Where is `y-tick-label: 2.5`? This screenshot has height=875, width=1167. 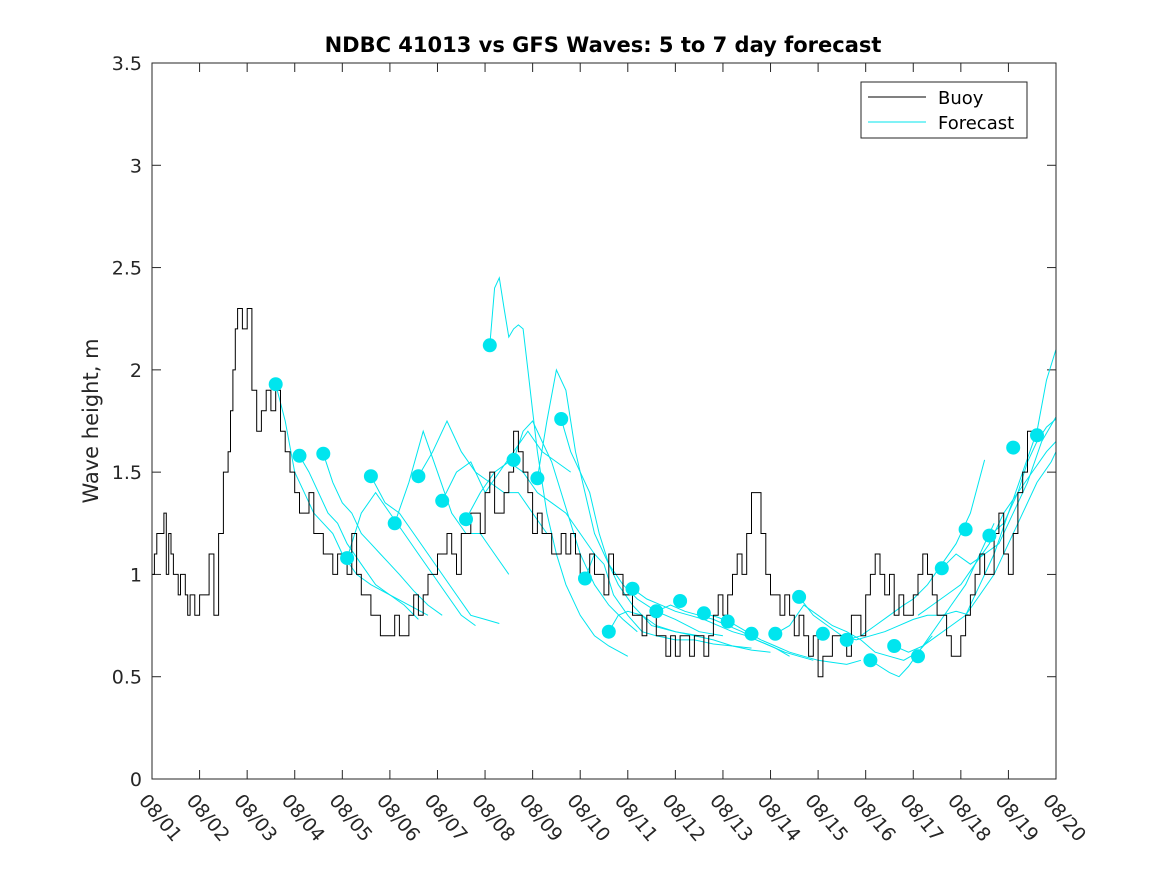
y-tick-label: 2.5 is located at coordinates (127, 269).